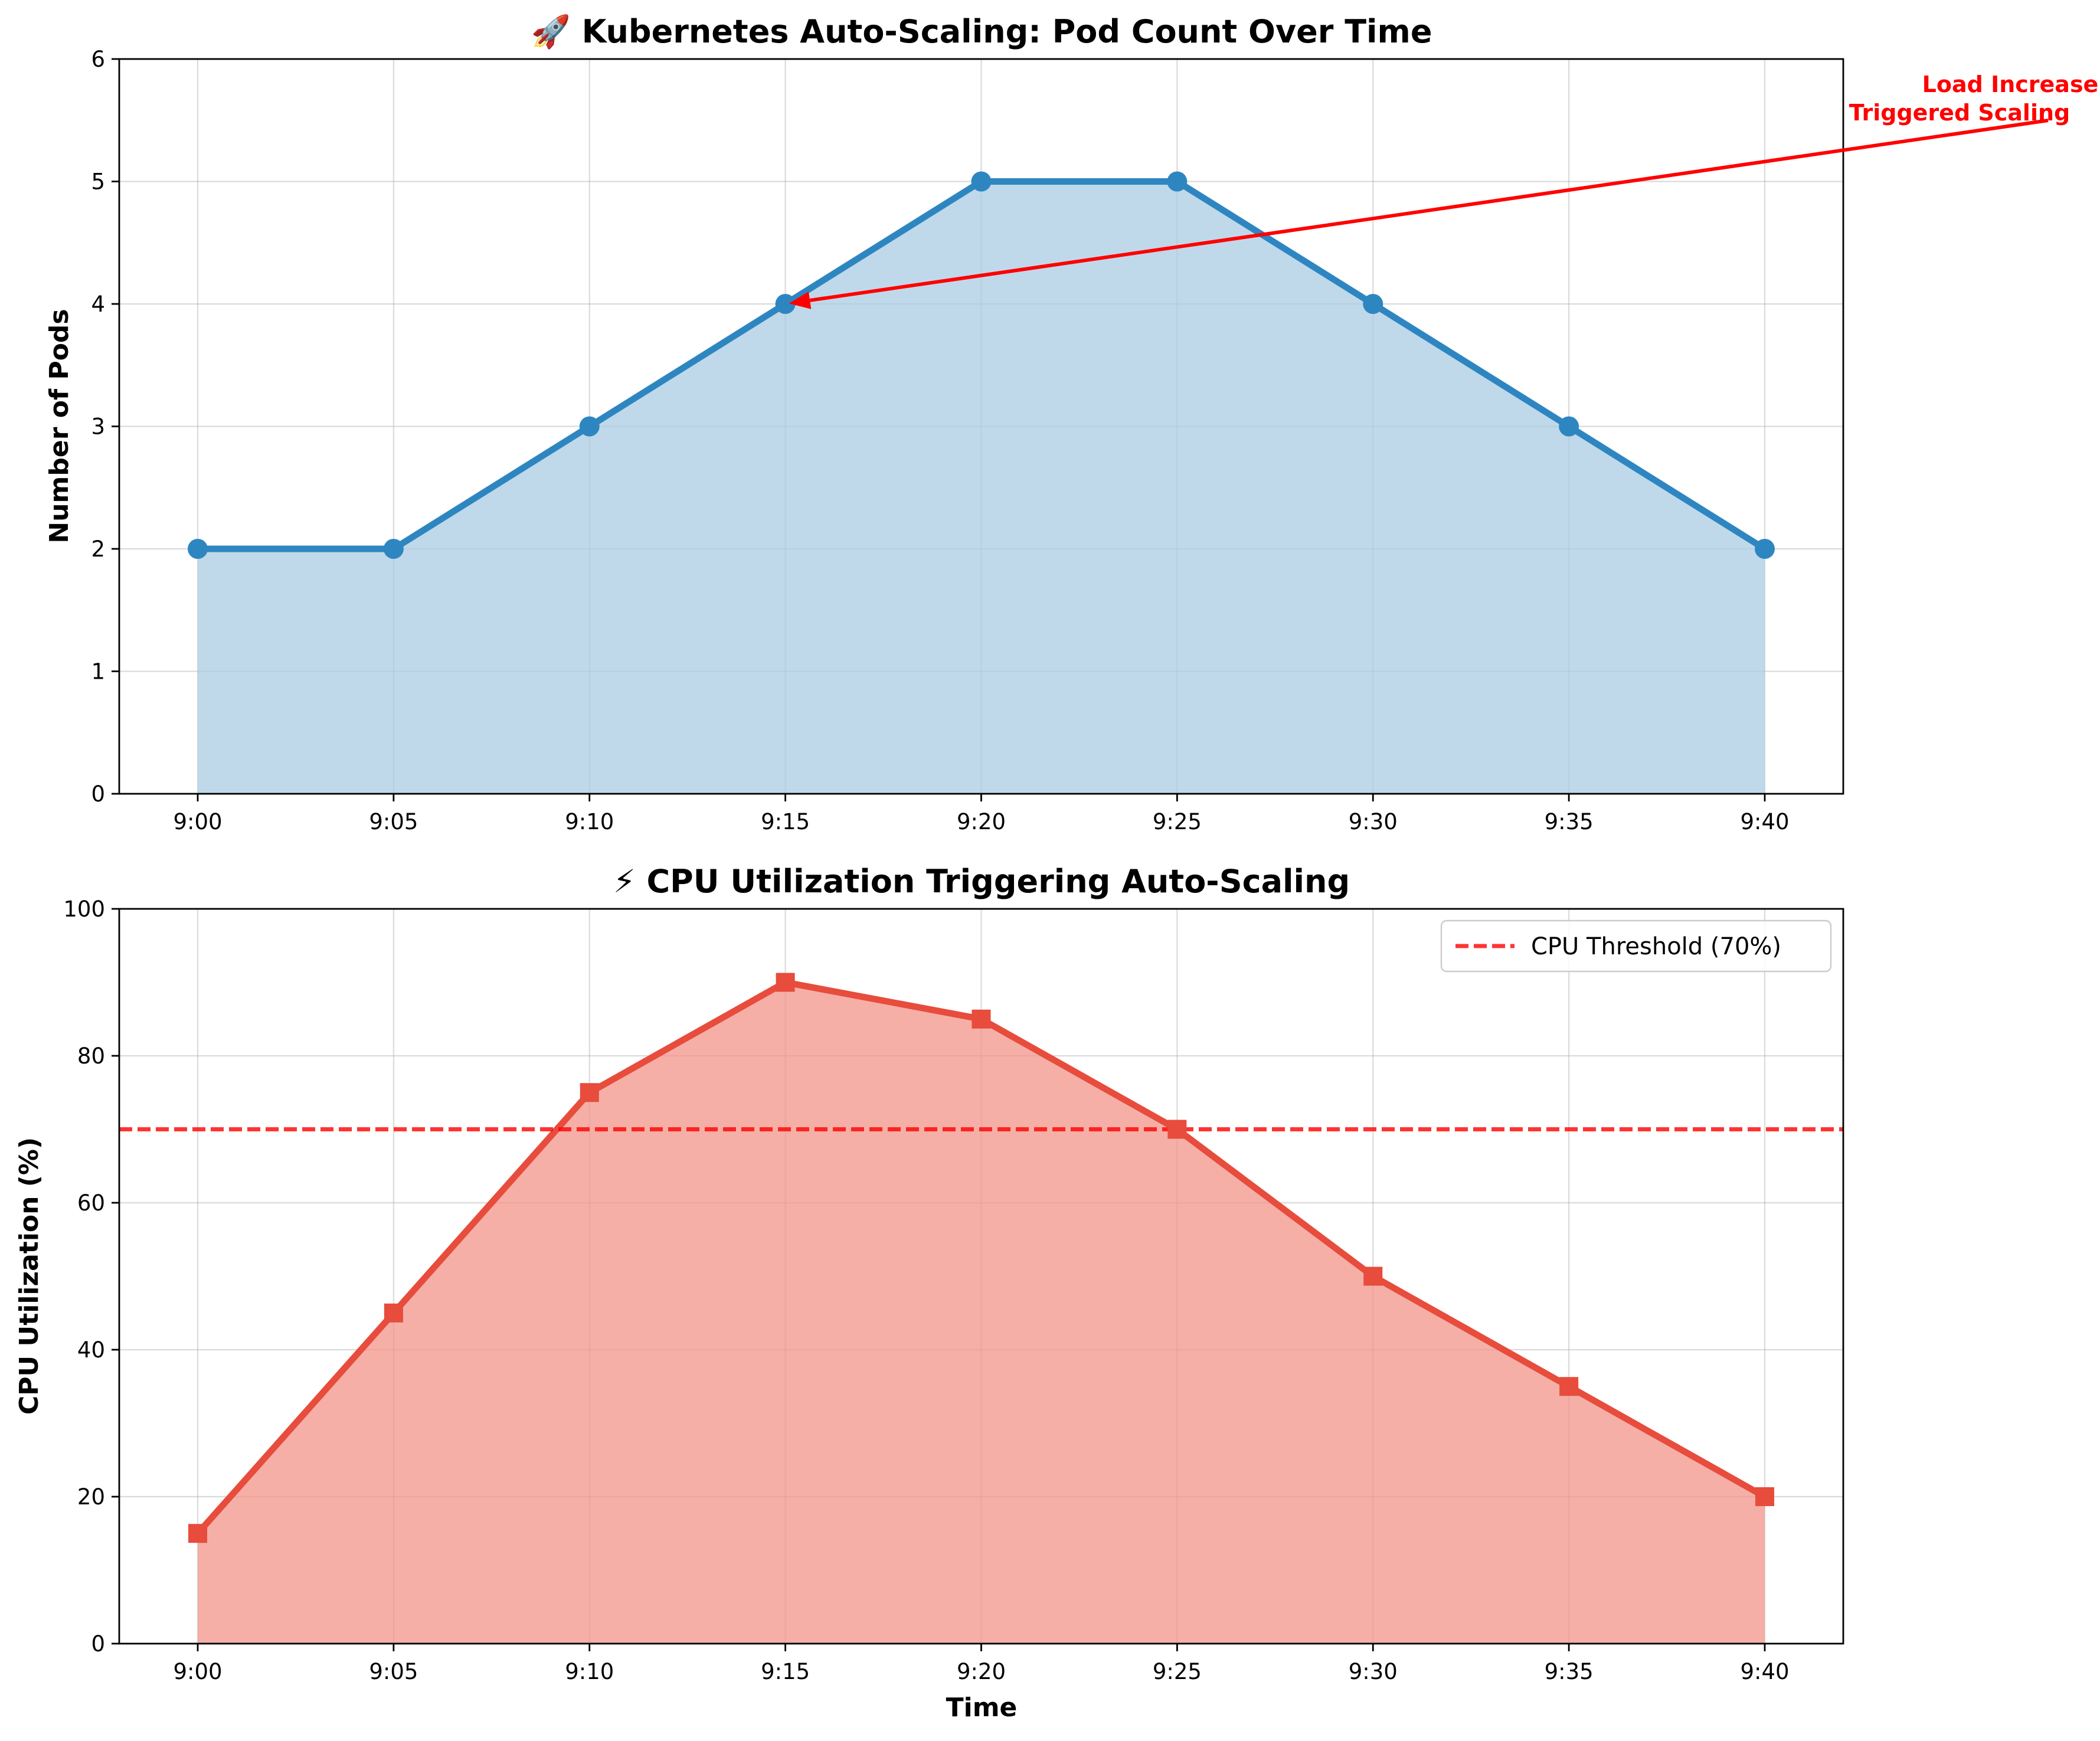  I want to click on y-tick-label: 4, so click(98, 304).